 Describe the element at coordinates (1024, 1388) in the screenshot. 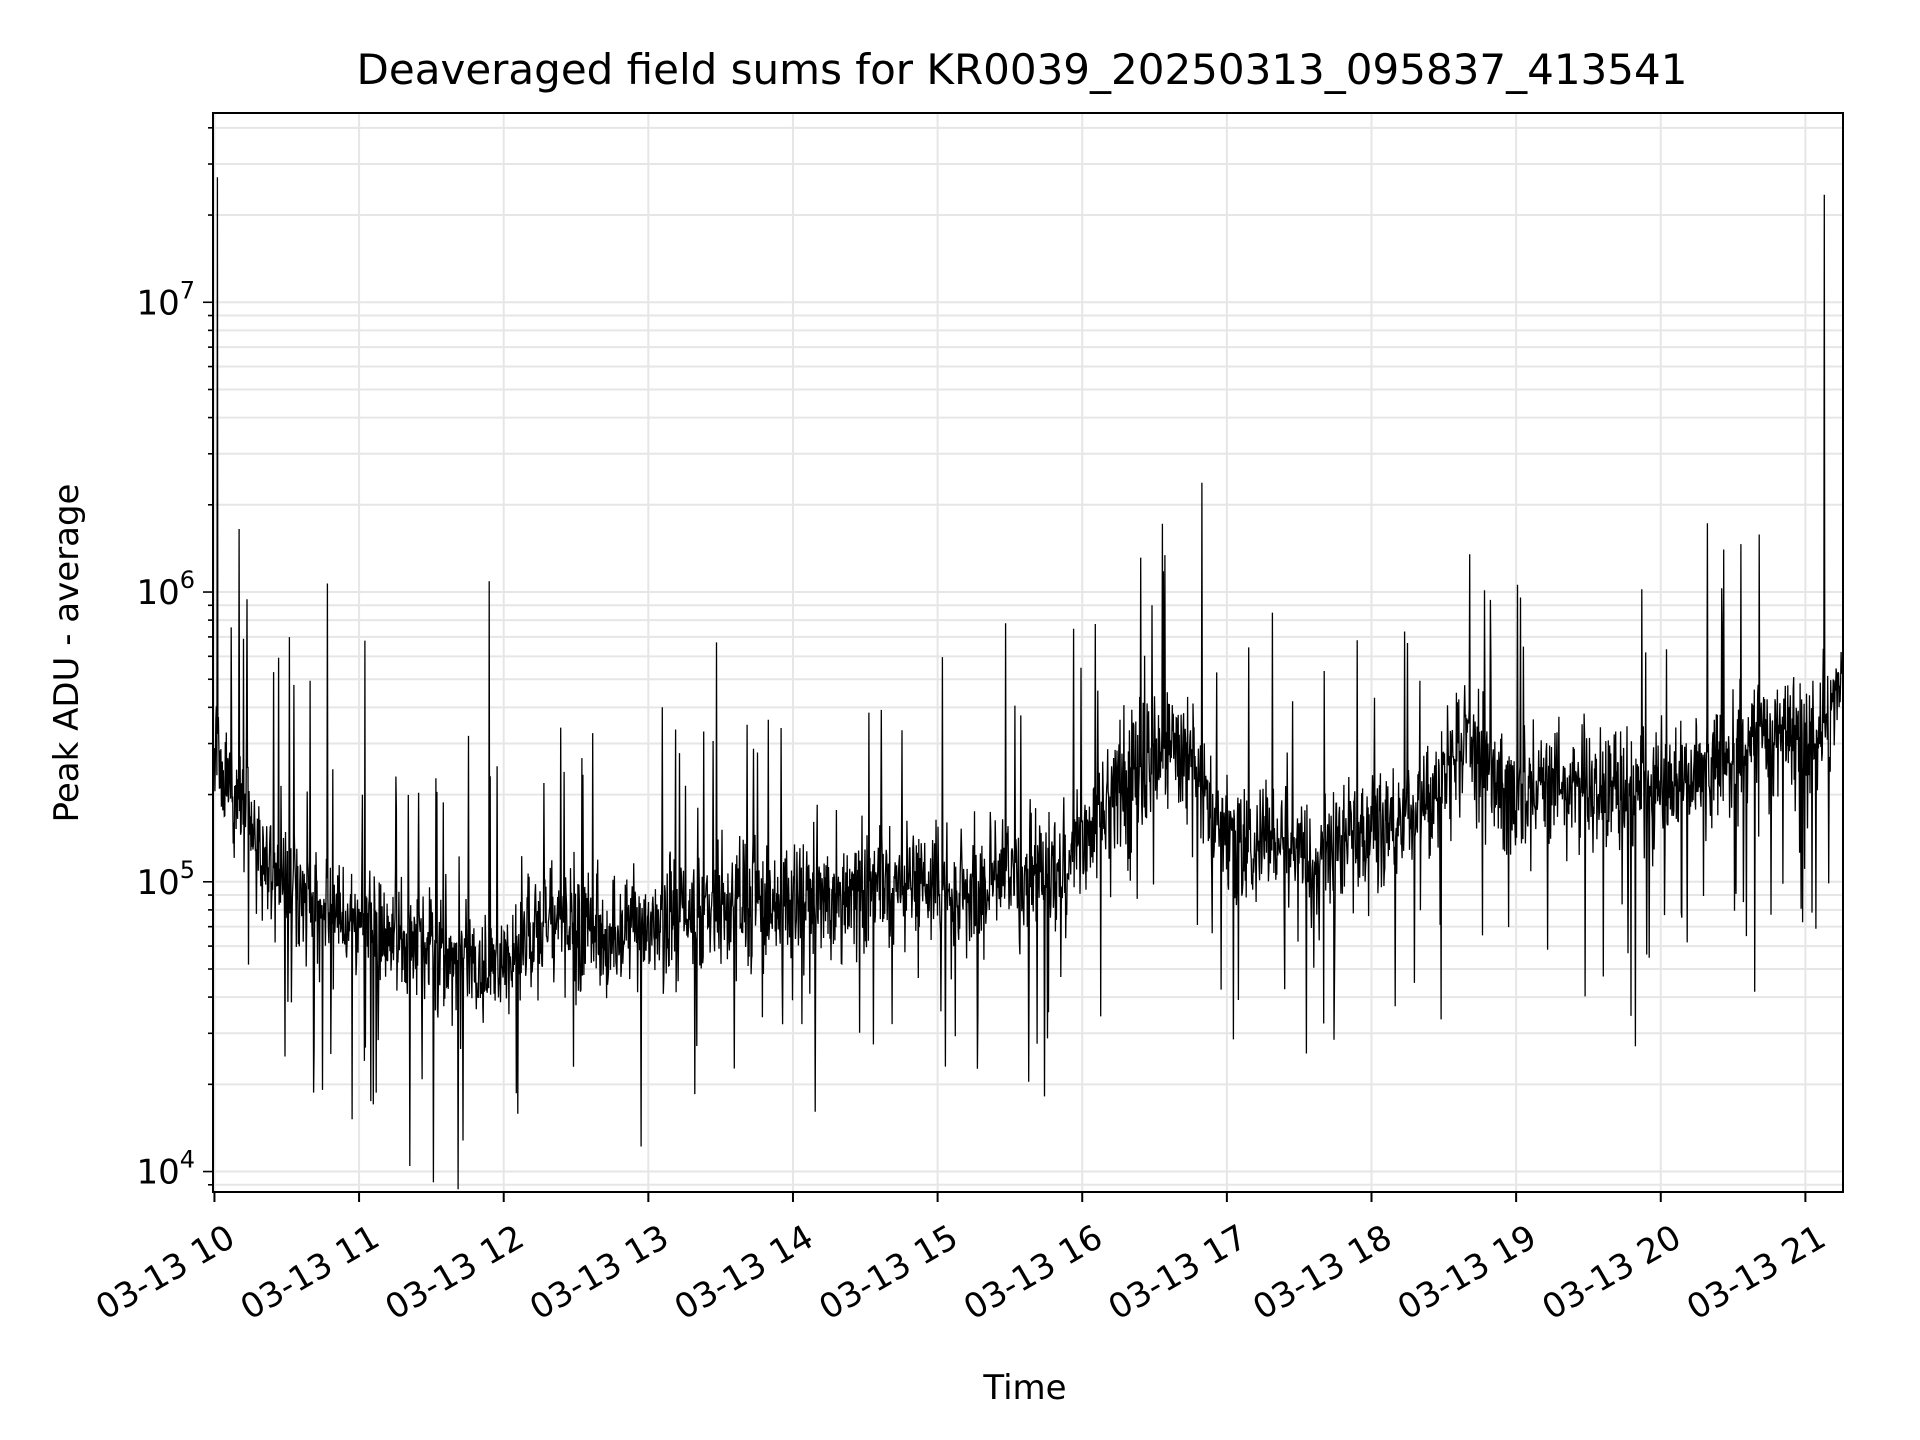

I see `x-axis-label: Time` at that location.